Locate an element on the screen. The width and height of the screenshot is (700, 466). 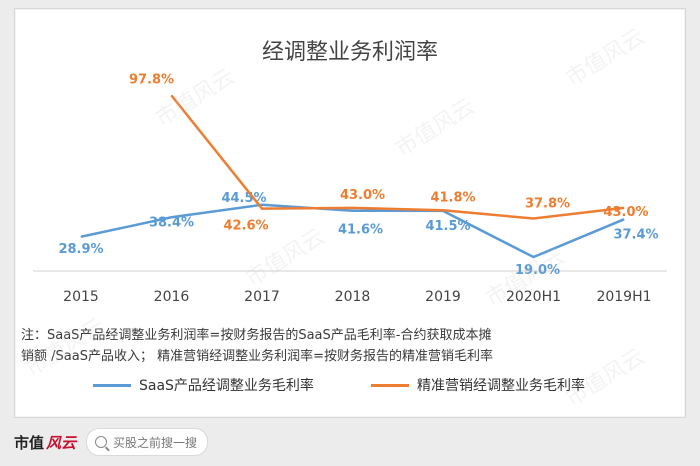
data-label: 42.6% is located at coordinates (245, 226).